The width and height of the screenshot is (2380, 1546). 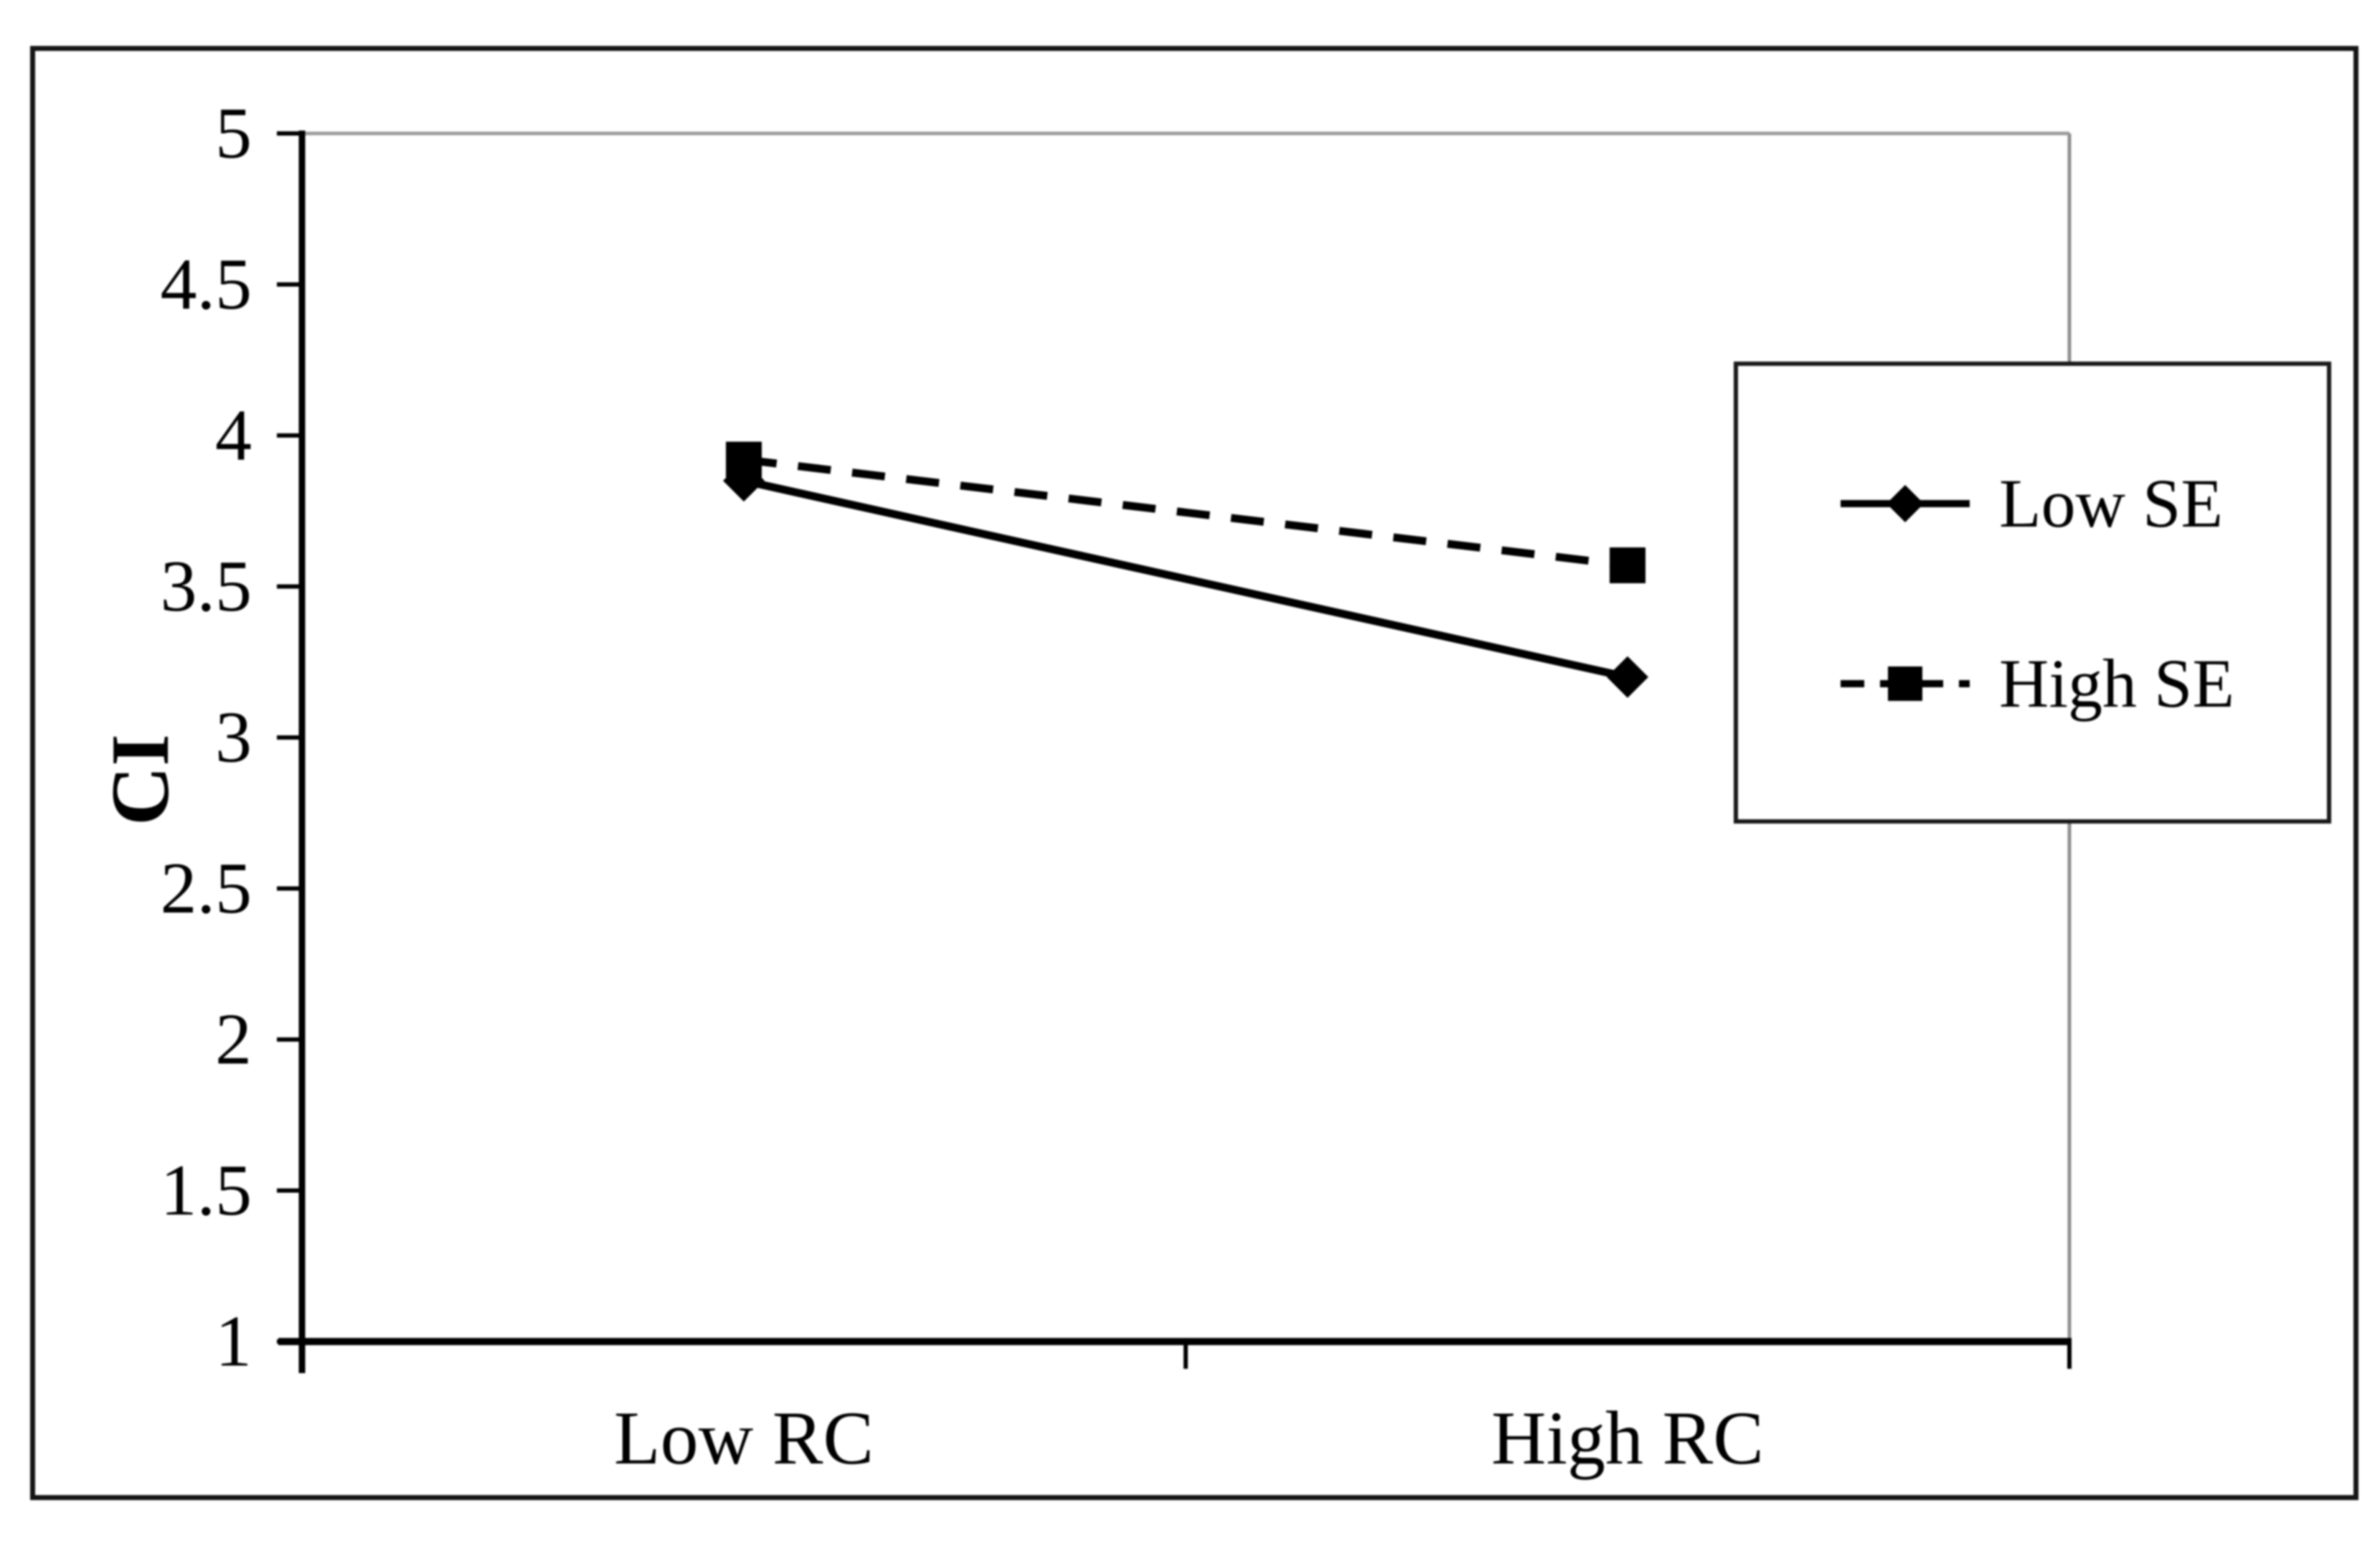 I want to click on legend-item-high-se: High SE, so click(x=2036, y=683).